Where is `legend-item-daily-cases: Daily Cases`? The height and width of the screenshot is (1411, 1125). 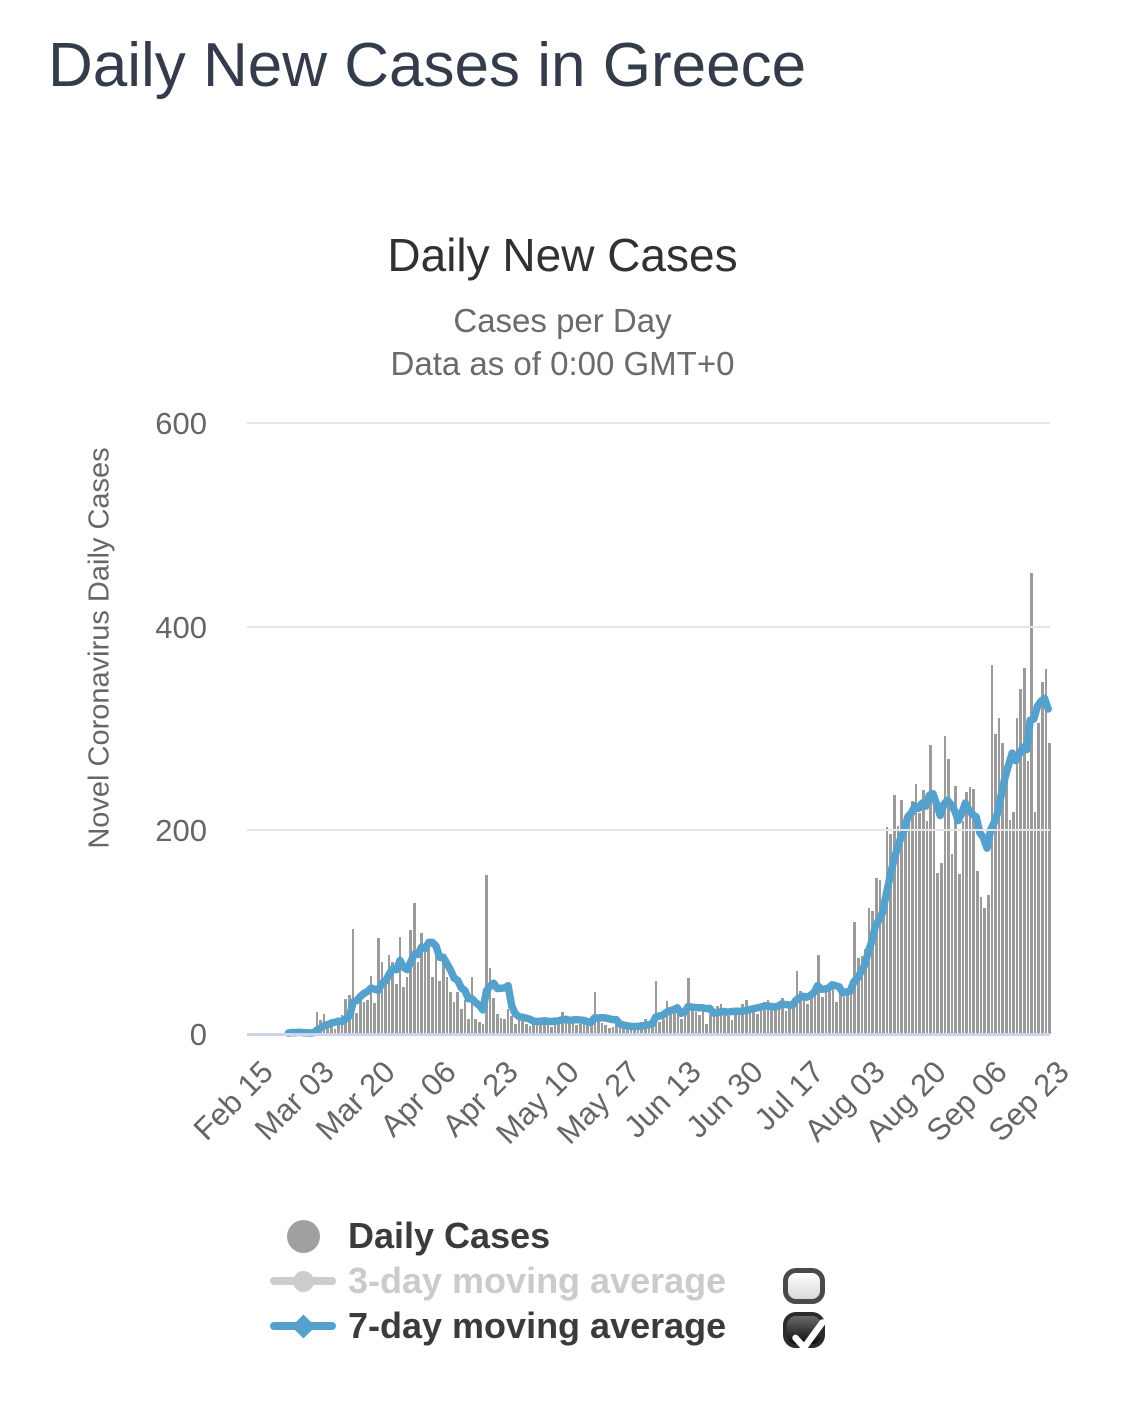 legend-item-daily-cases: Daily Cases is located at coordinates (498, 1236).